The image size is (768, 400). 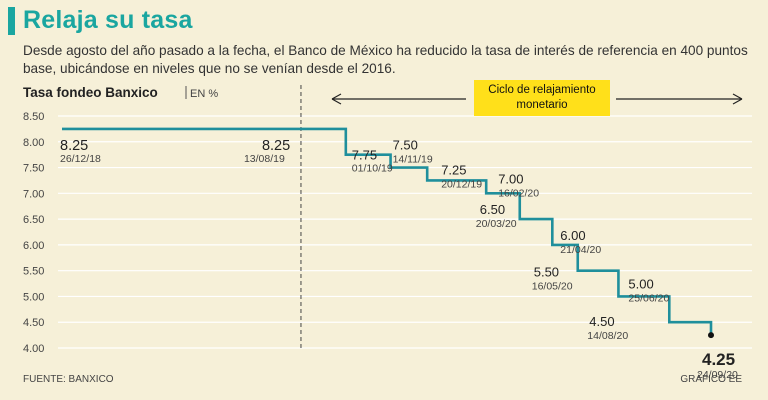 I want to click on data-date-label: 14/11/19, so click(x=413, y=160).